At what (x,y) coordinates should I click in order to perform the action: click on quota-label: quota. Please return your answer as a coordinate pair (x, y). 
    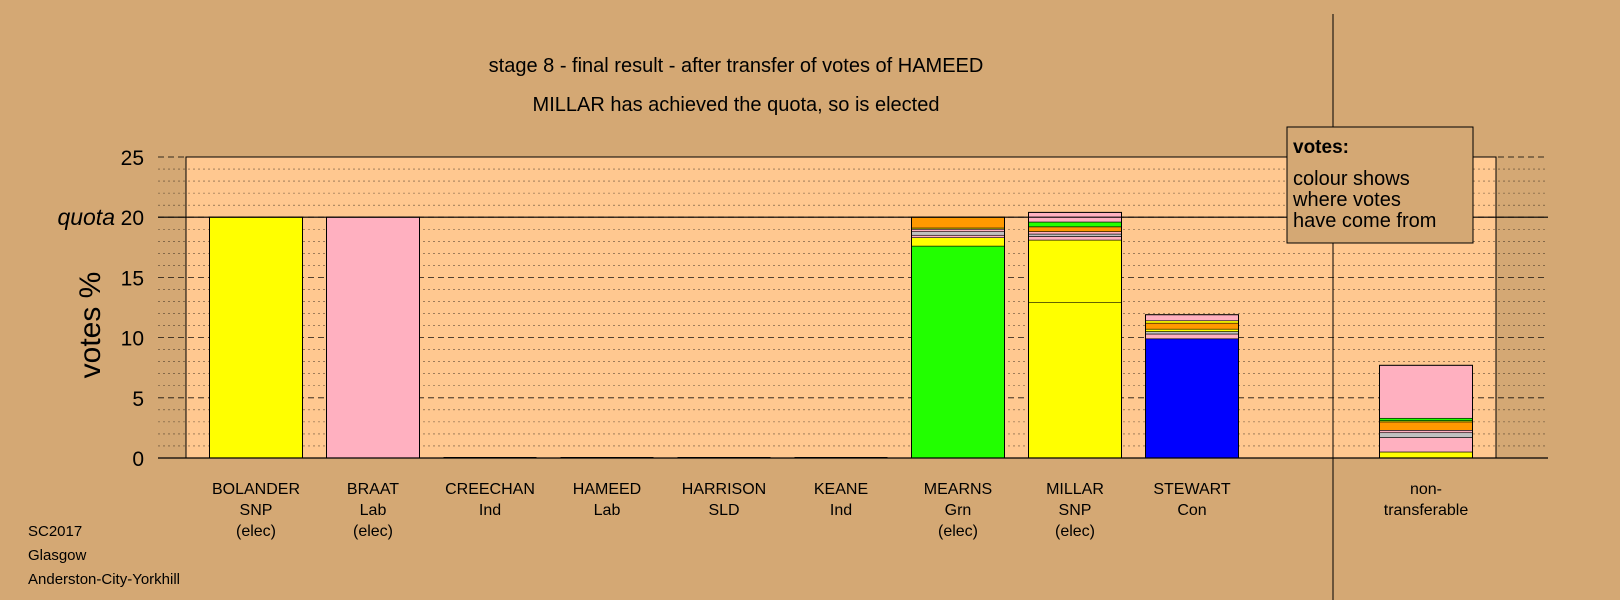
    Looking at the image, I should click on (86, 217).